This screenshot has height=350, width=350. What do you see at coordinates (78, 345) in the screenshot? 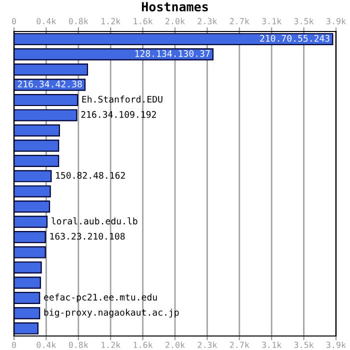
I see `x-tick-label: 0.8k` at bounding box center [78, 345].